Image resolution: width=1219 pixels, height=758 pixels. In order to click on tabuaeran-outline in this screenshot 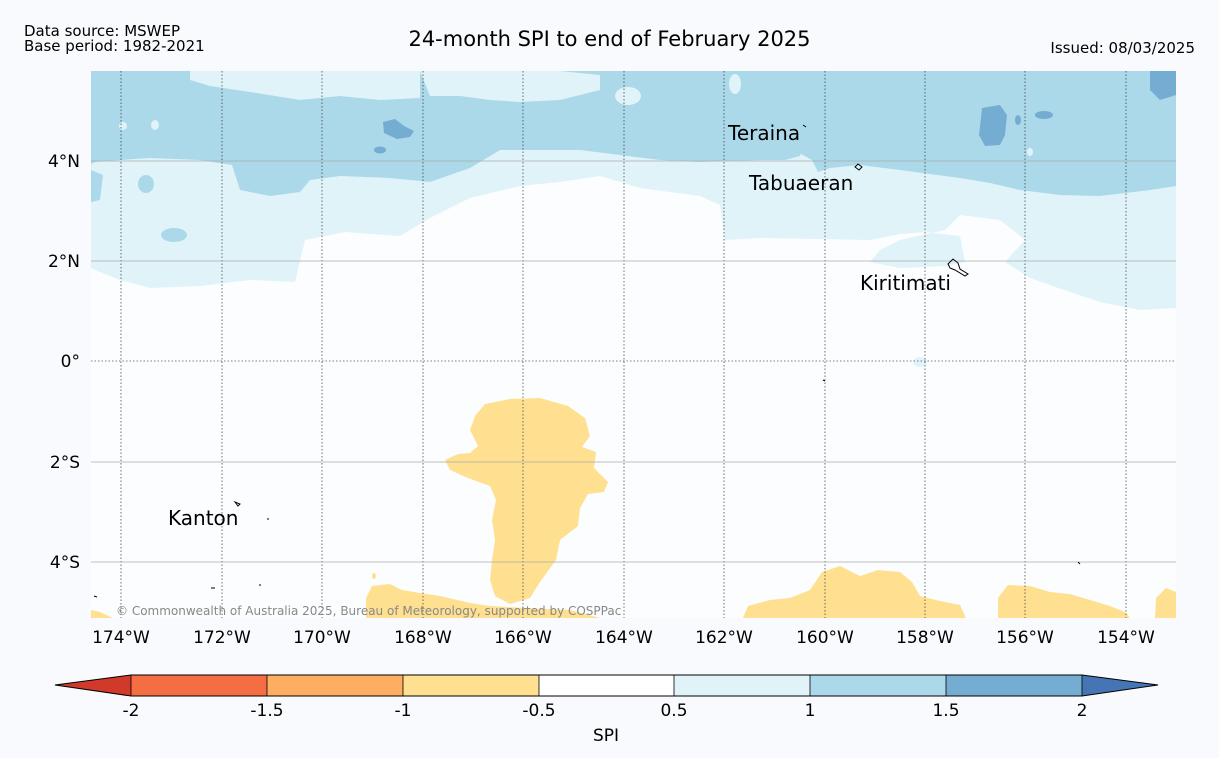, I will do `click(858, 167)`.